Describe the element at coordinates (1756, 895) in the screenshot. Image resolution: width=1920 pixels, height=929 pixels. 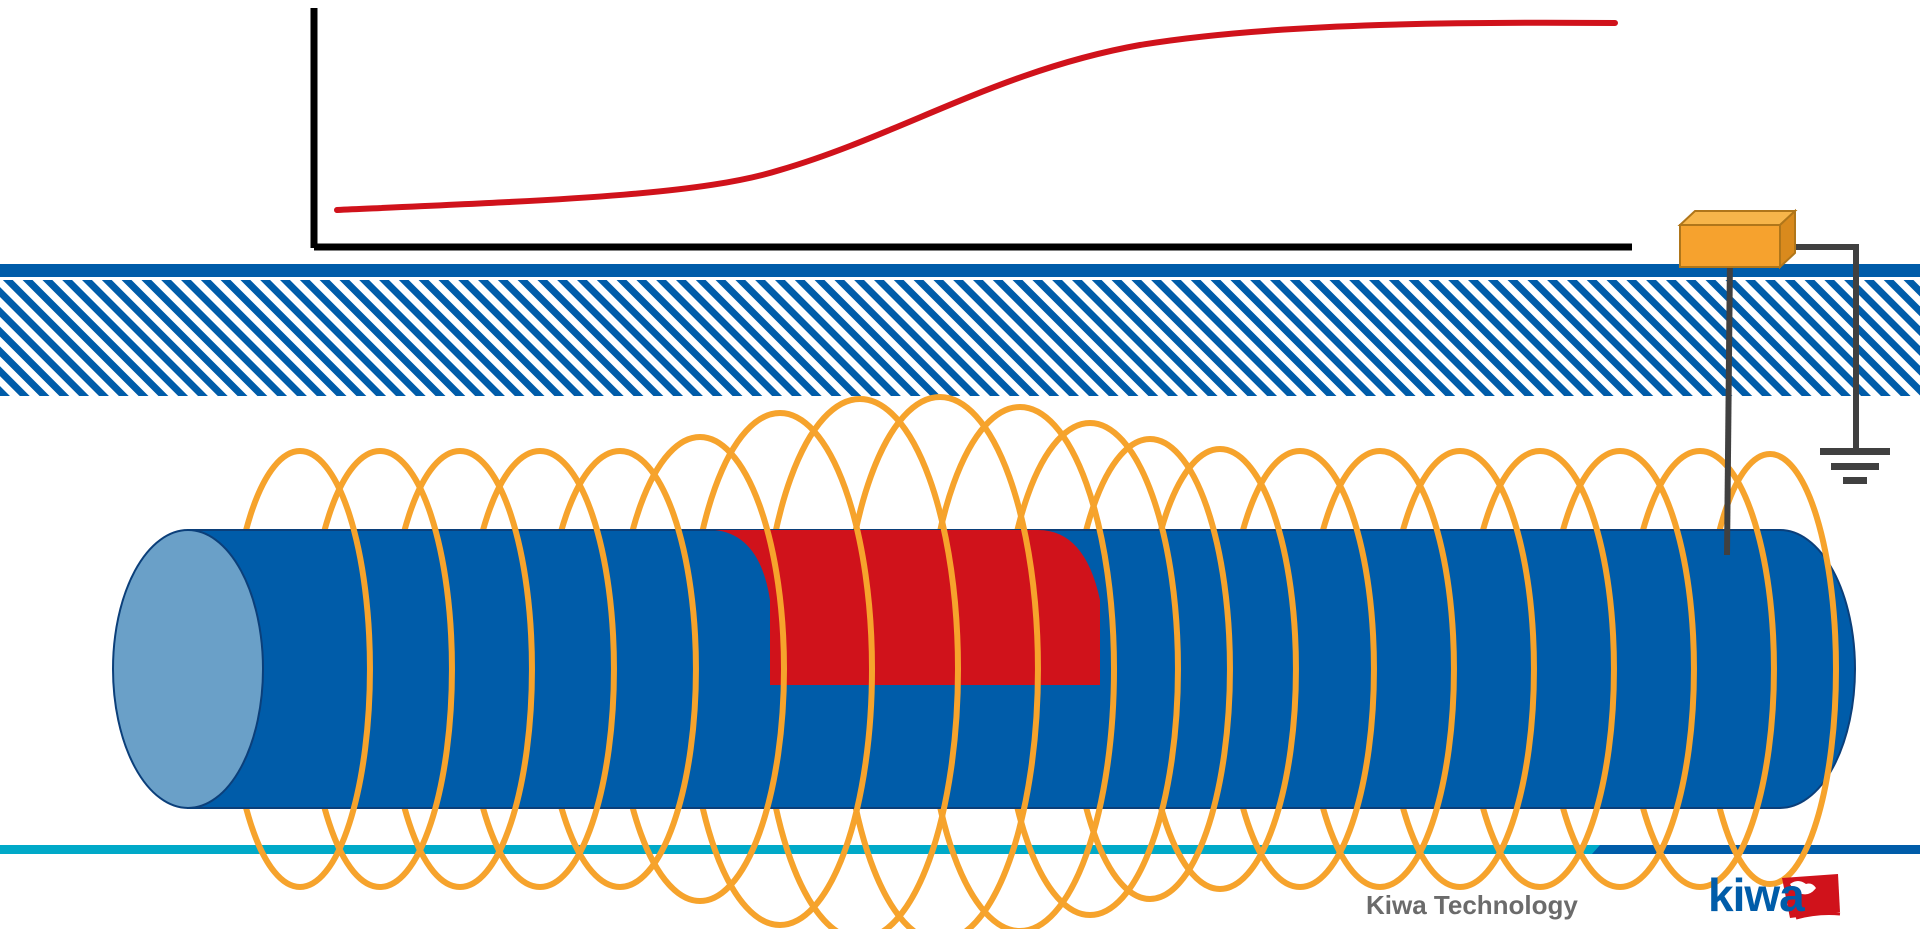
I see `kiwa-logo-text: kiwa` at that location.